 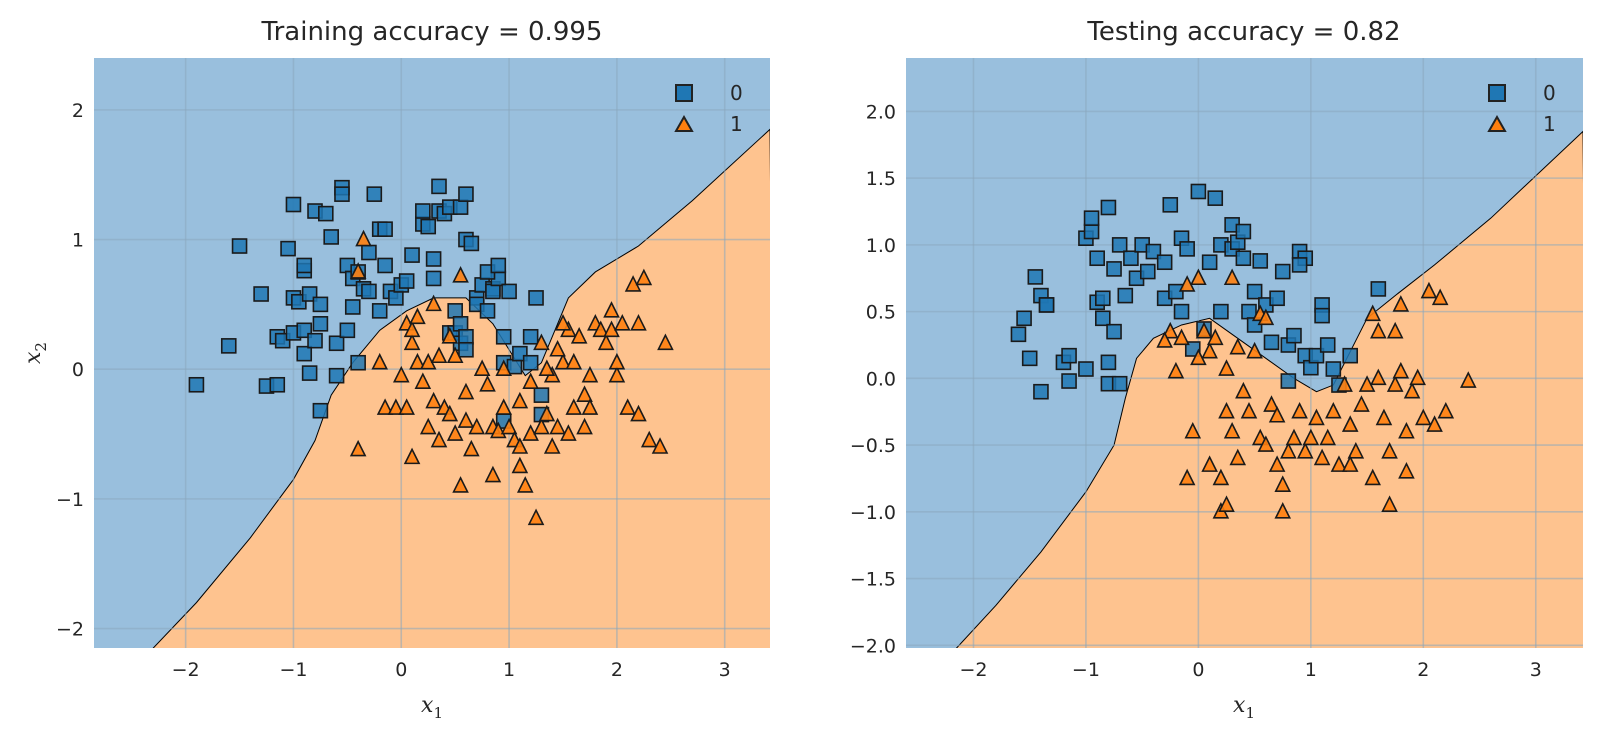 I want to click on training-xtick-label: 3, so click(x=725, y=670).